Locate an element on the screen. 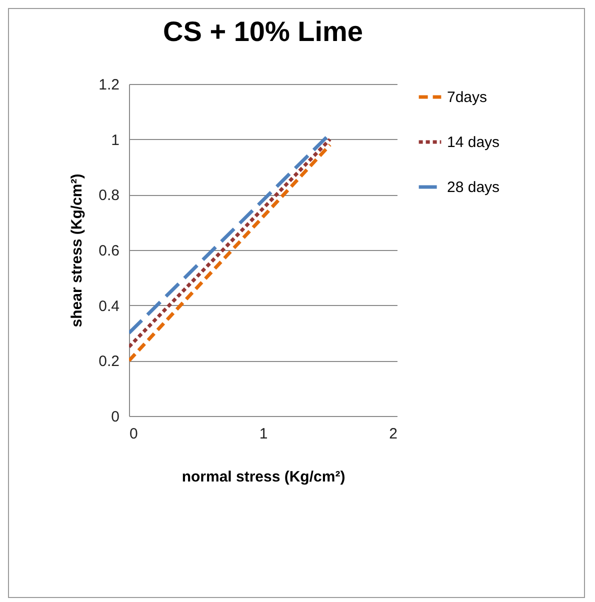 This screenshot has height=602, width=595. x-tick-label: 0 is located at coordinates (134, 434).